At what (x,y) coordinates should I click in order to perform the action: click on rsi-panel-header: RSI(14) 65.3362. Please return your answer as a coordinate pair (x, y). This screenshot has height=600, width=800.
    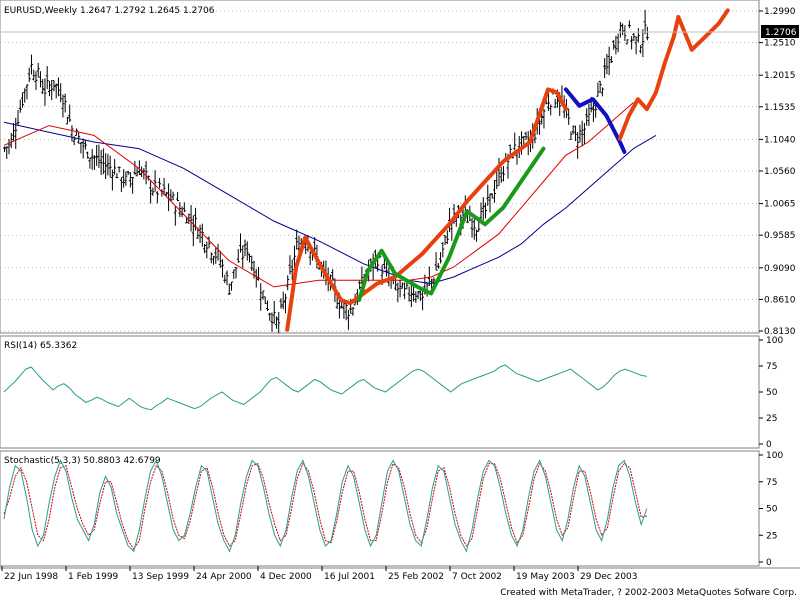
    Looking at the image, I should click on (40, 346).